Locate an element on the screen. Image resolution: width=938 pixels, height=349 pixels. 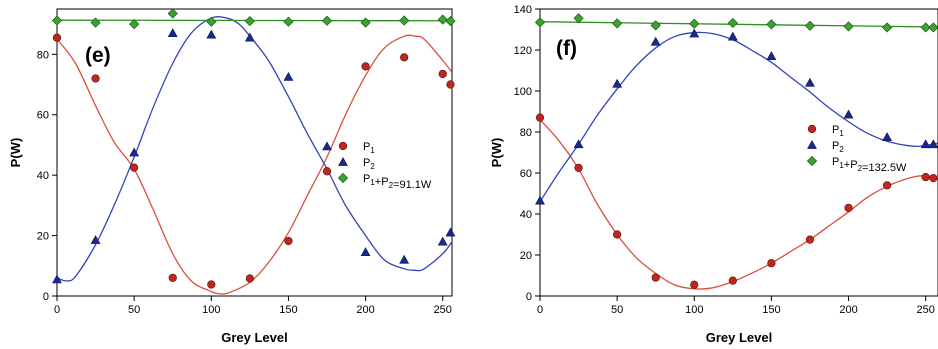
legend-label-2: P1+P2=91.1W is located at coordinates (397, 182).